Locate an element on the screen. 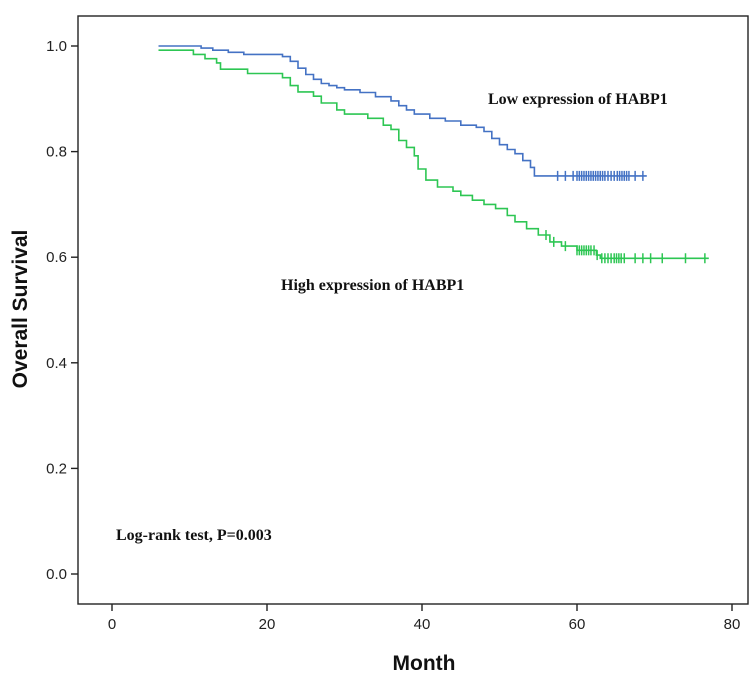 This screenshot has height=682, width=754. km-curve-low is located at coordinates (402, 111).